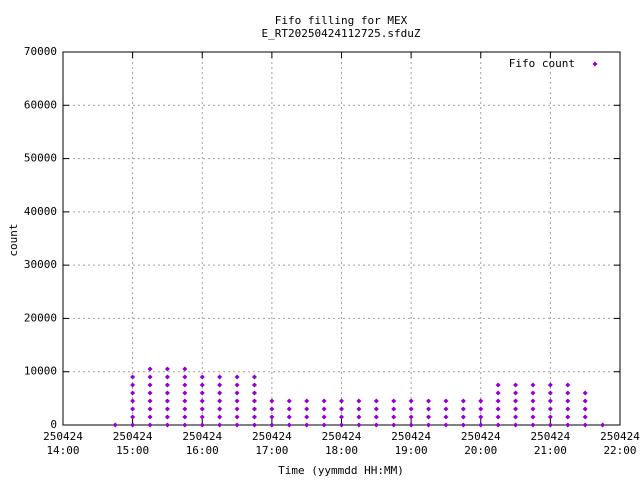 This screenshot has width=640, height=480. What do you see at coordinates (40, 371) in the screenshot?
I see `y-tick-label: 10000` at bounding box center [40, 371].